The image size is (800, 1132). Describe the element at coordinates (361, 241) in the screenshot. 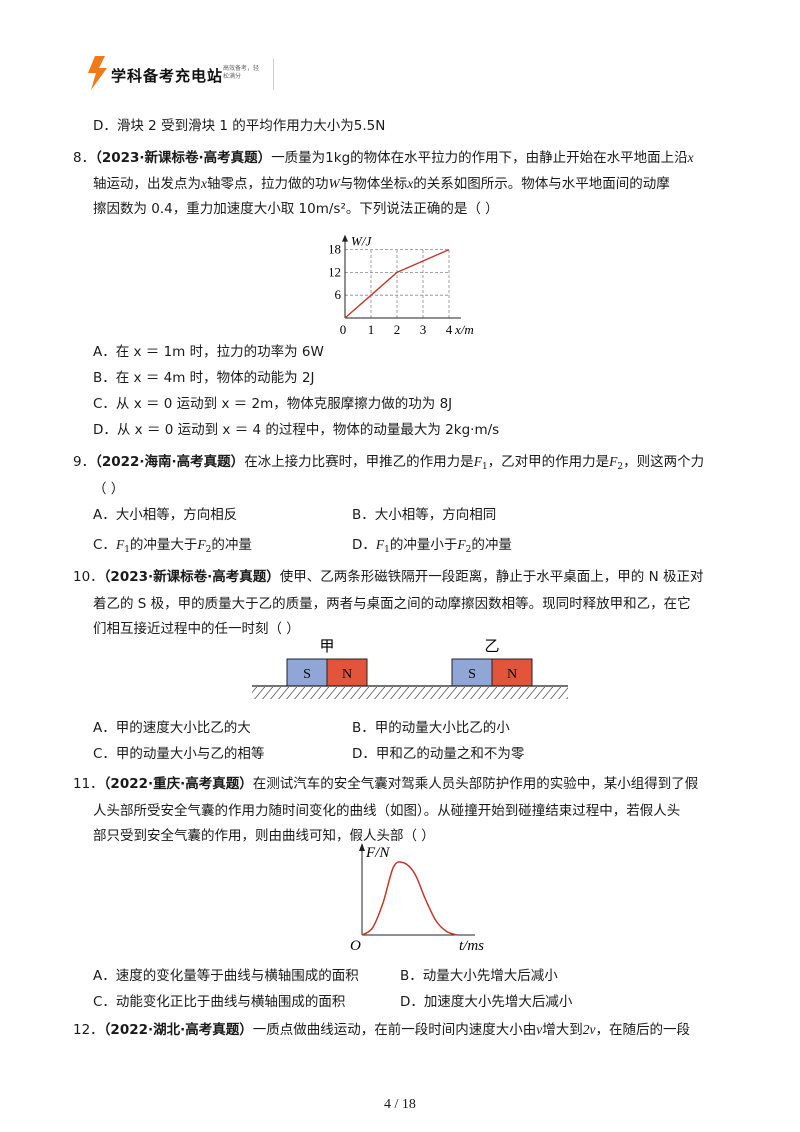

I see `y-axis-label: W/J` at that location.